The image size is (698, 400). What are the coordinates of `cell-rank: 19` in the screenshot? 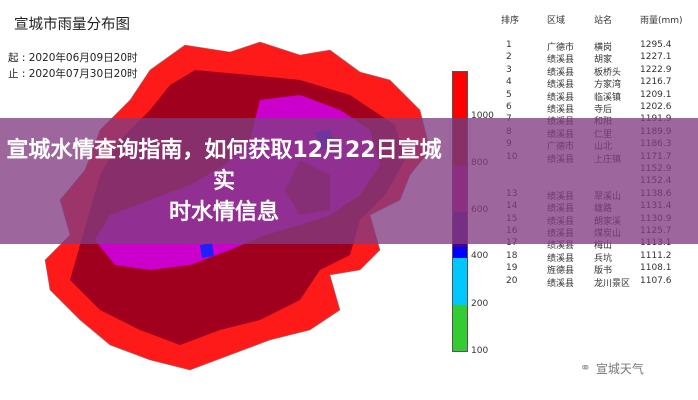 It's located at (512, 268).